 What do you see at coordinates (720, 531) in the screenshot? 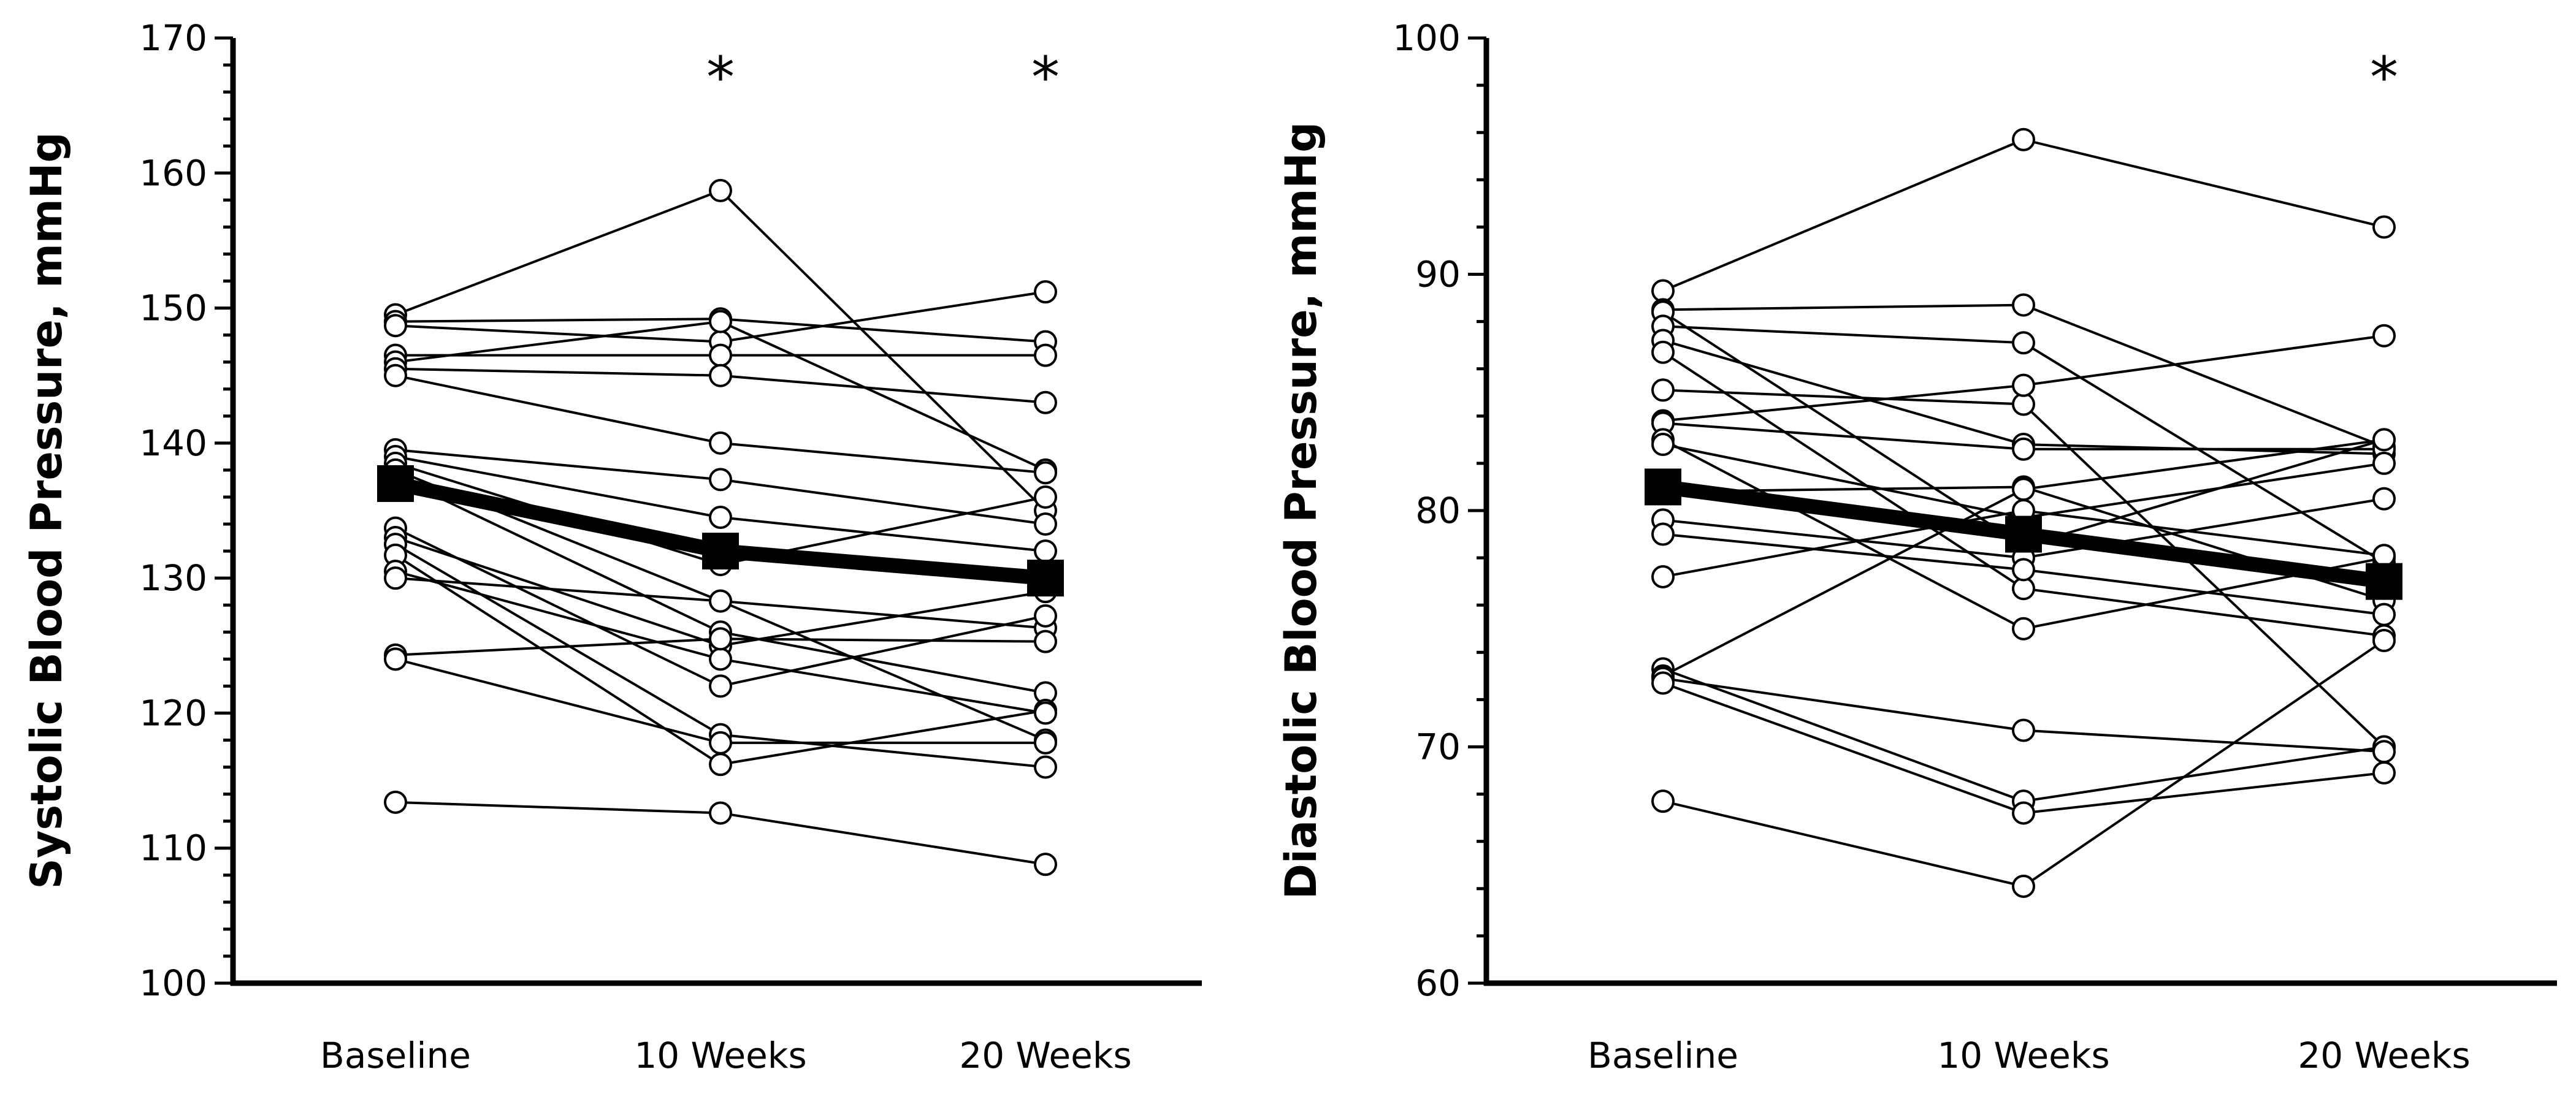
I see `systolic-mean-series` at bounding box center [720, 531].